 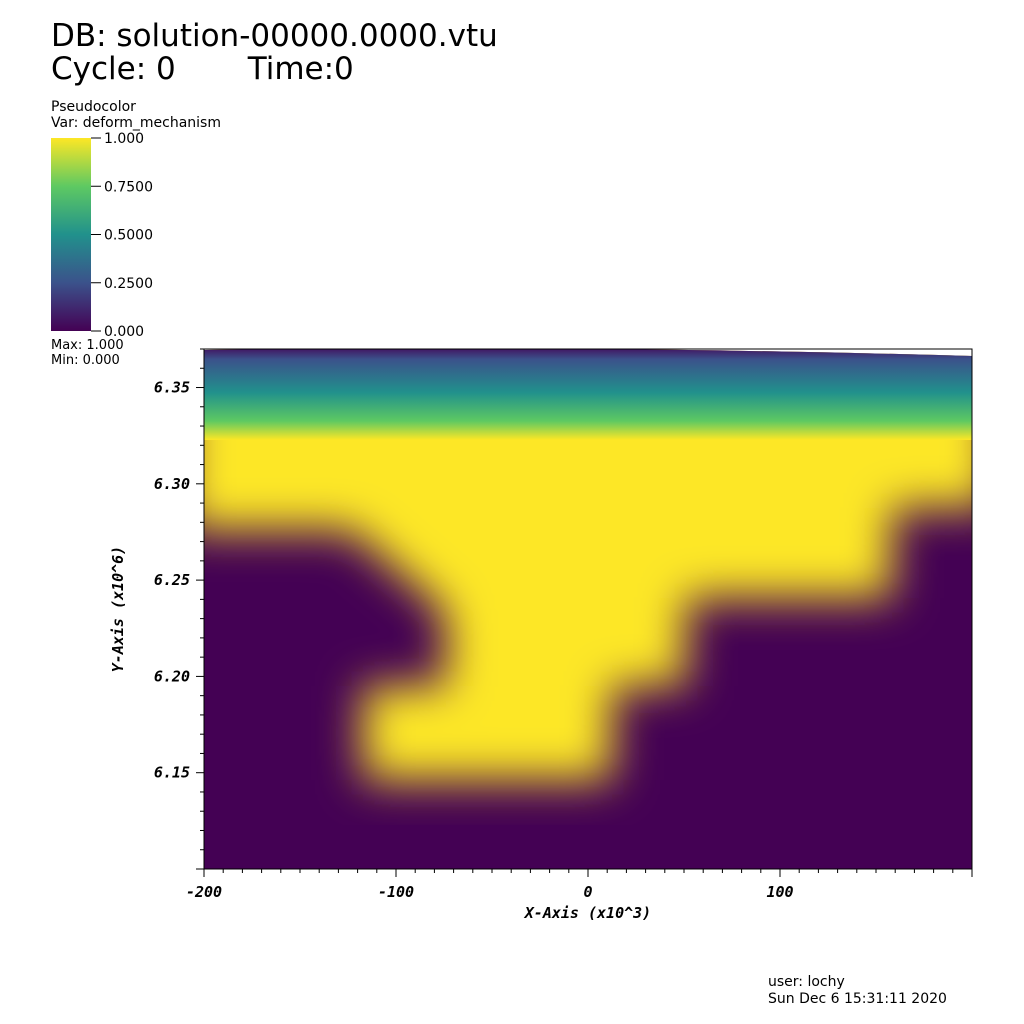 I want to click on timestamp-label: Sun Dec 6 15:31:11 2020, so click(x=857, y=999).